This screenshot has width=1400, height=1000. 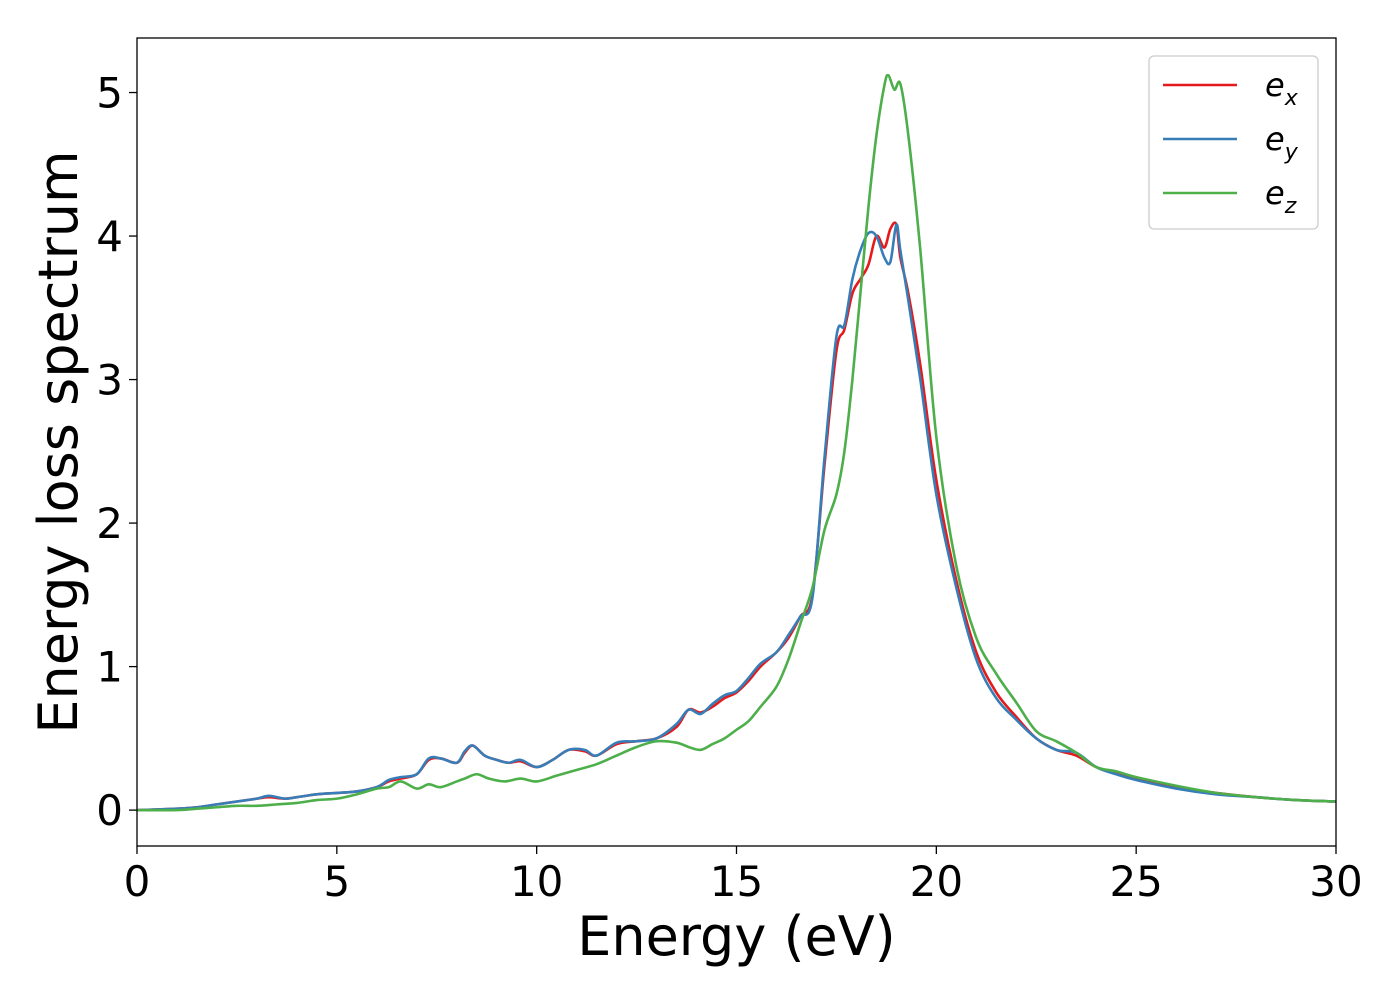 I want to click on x-axis-label: Energy (eV), so click(x=736, y=936).